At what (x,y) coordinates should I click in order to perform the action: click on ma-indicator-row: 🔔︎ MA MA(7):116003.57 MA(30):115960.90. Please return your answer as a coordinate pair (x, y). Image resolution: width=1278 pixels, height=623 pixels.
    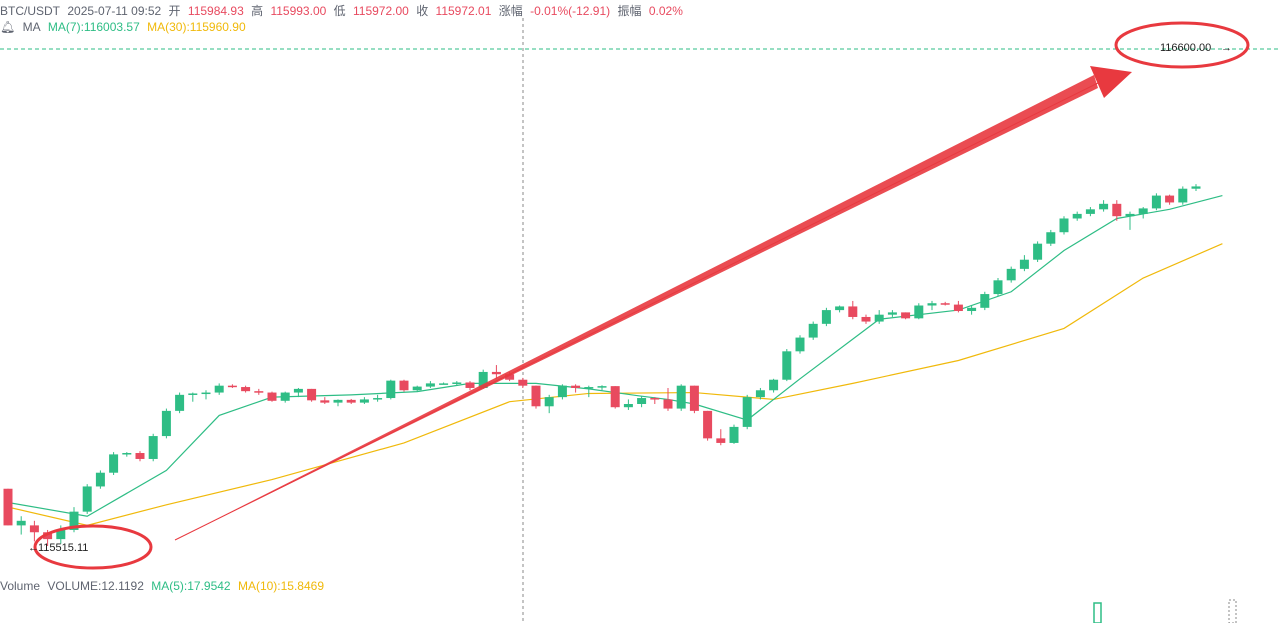
    Looking at the image, I should click on (125, 27).